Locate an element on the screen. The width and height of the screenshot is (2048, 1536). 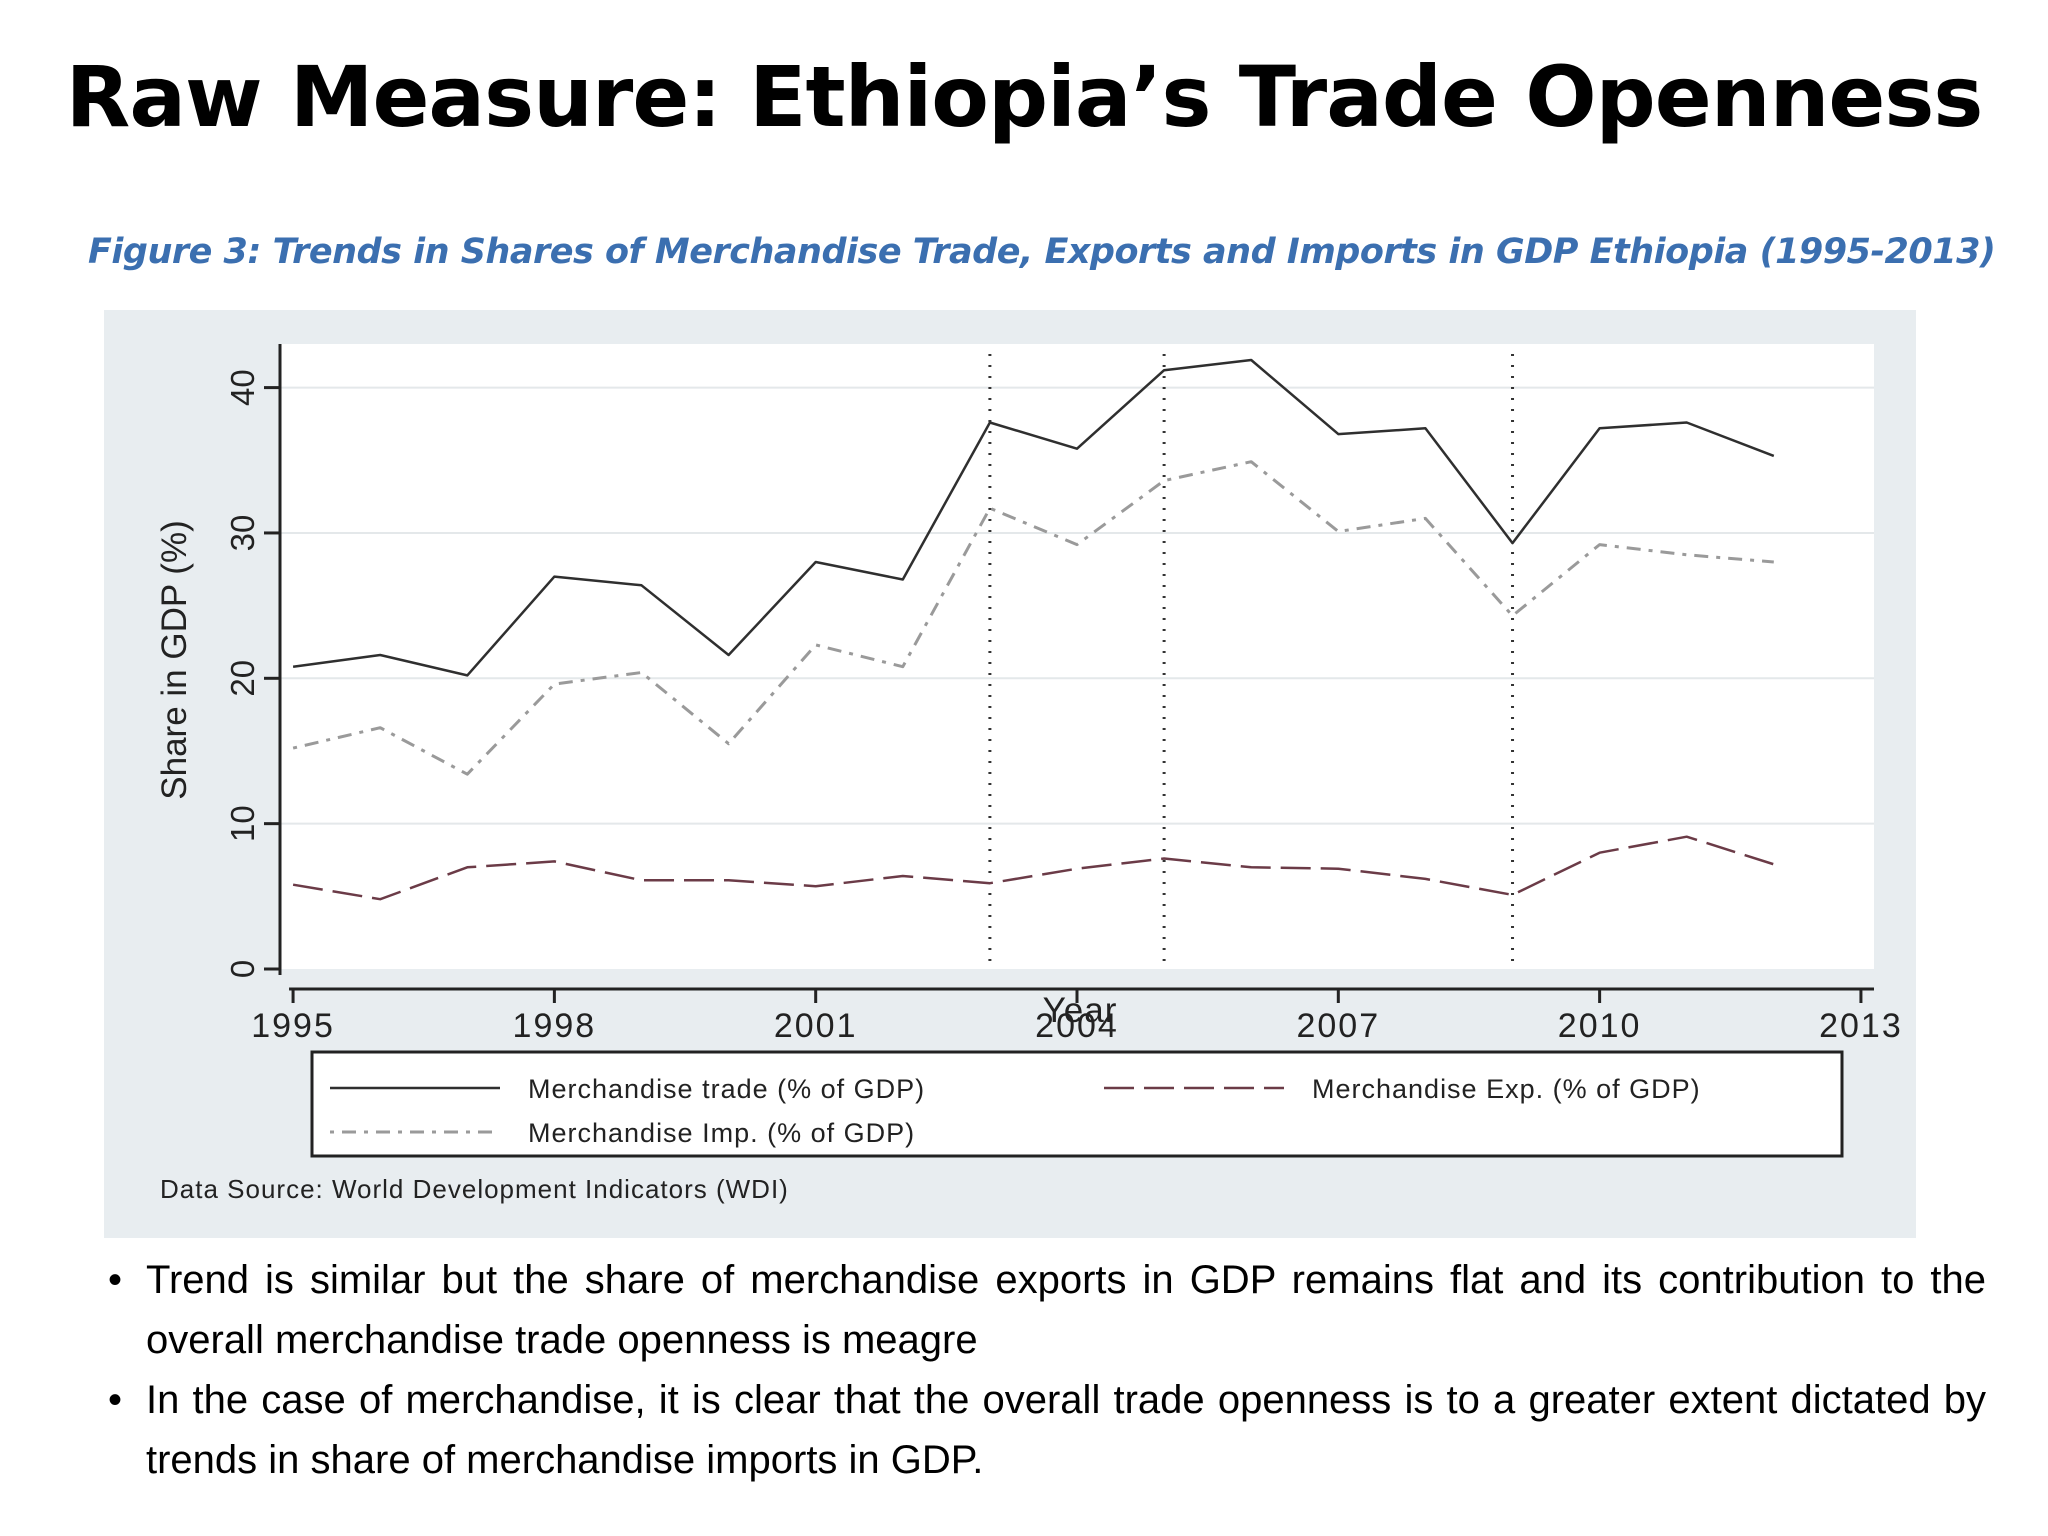
x-ticks: 1995 1998 2001 2004 2007 2010 2013 is located at coordinates (1077, 1017).